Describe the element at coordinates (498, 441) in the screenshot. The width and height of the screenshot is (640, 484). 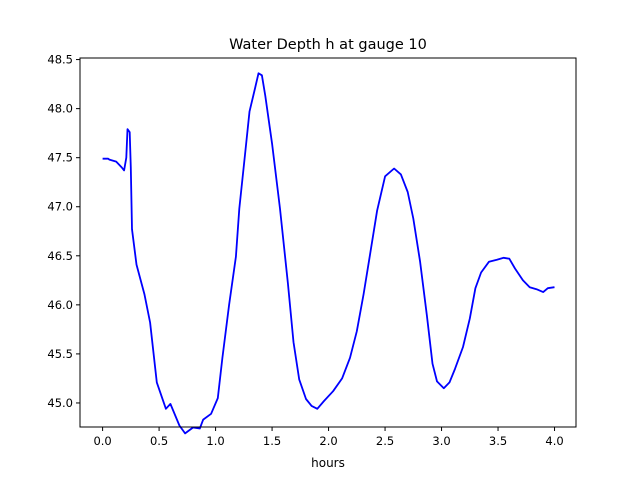
I see `x-tick-label: 3.5` at that location.